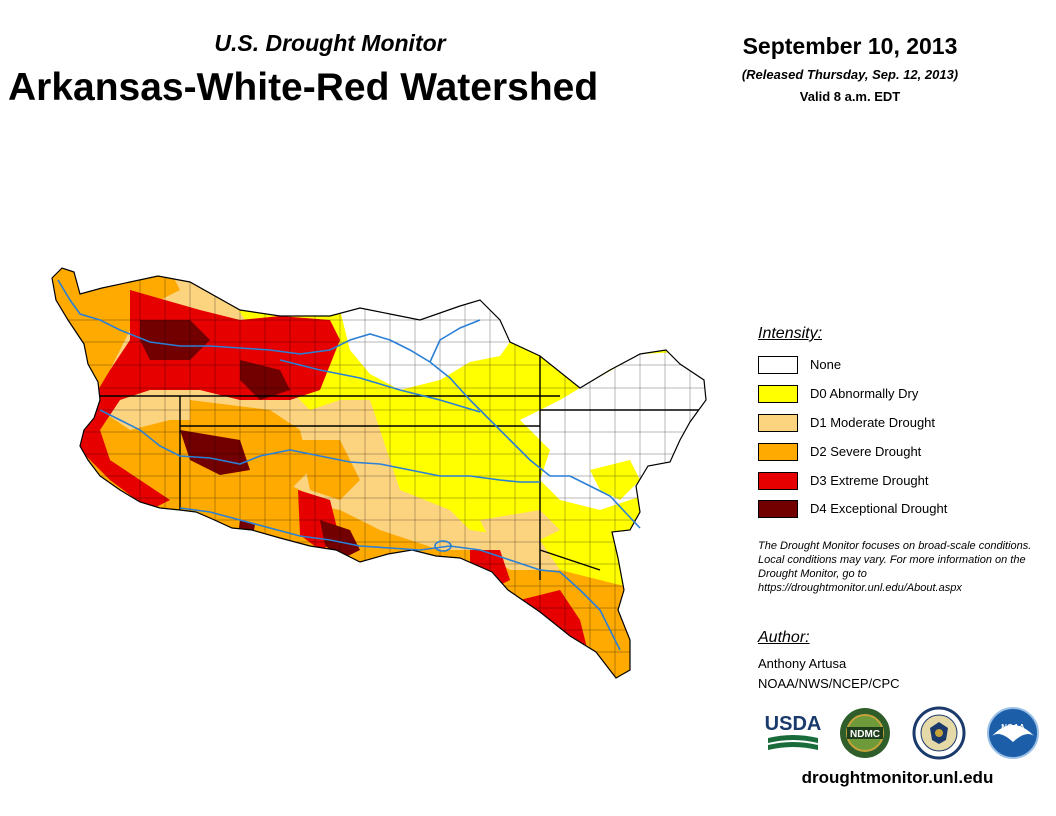 The height and width of the screenshot is (816, 1056). What do you see at coordinates (443, 546) in the screenshot?
I see `reservoir` at bounding box center [443, 546].